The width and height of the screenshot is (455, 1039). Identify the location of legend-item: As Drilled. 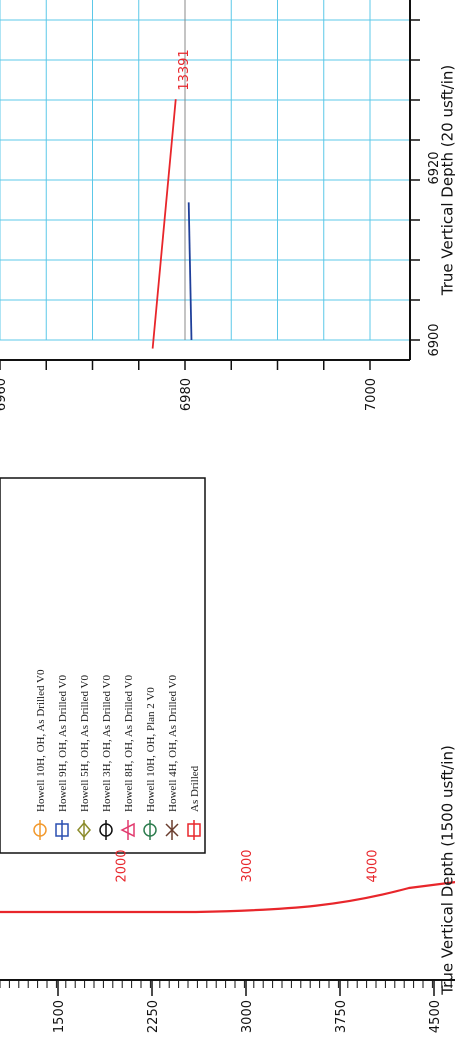
(194, 802).